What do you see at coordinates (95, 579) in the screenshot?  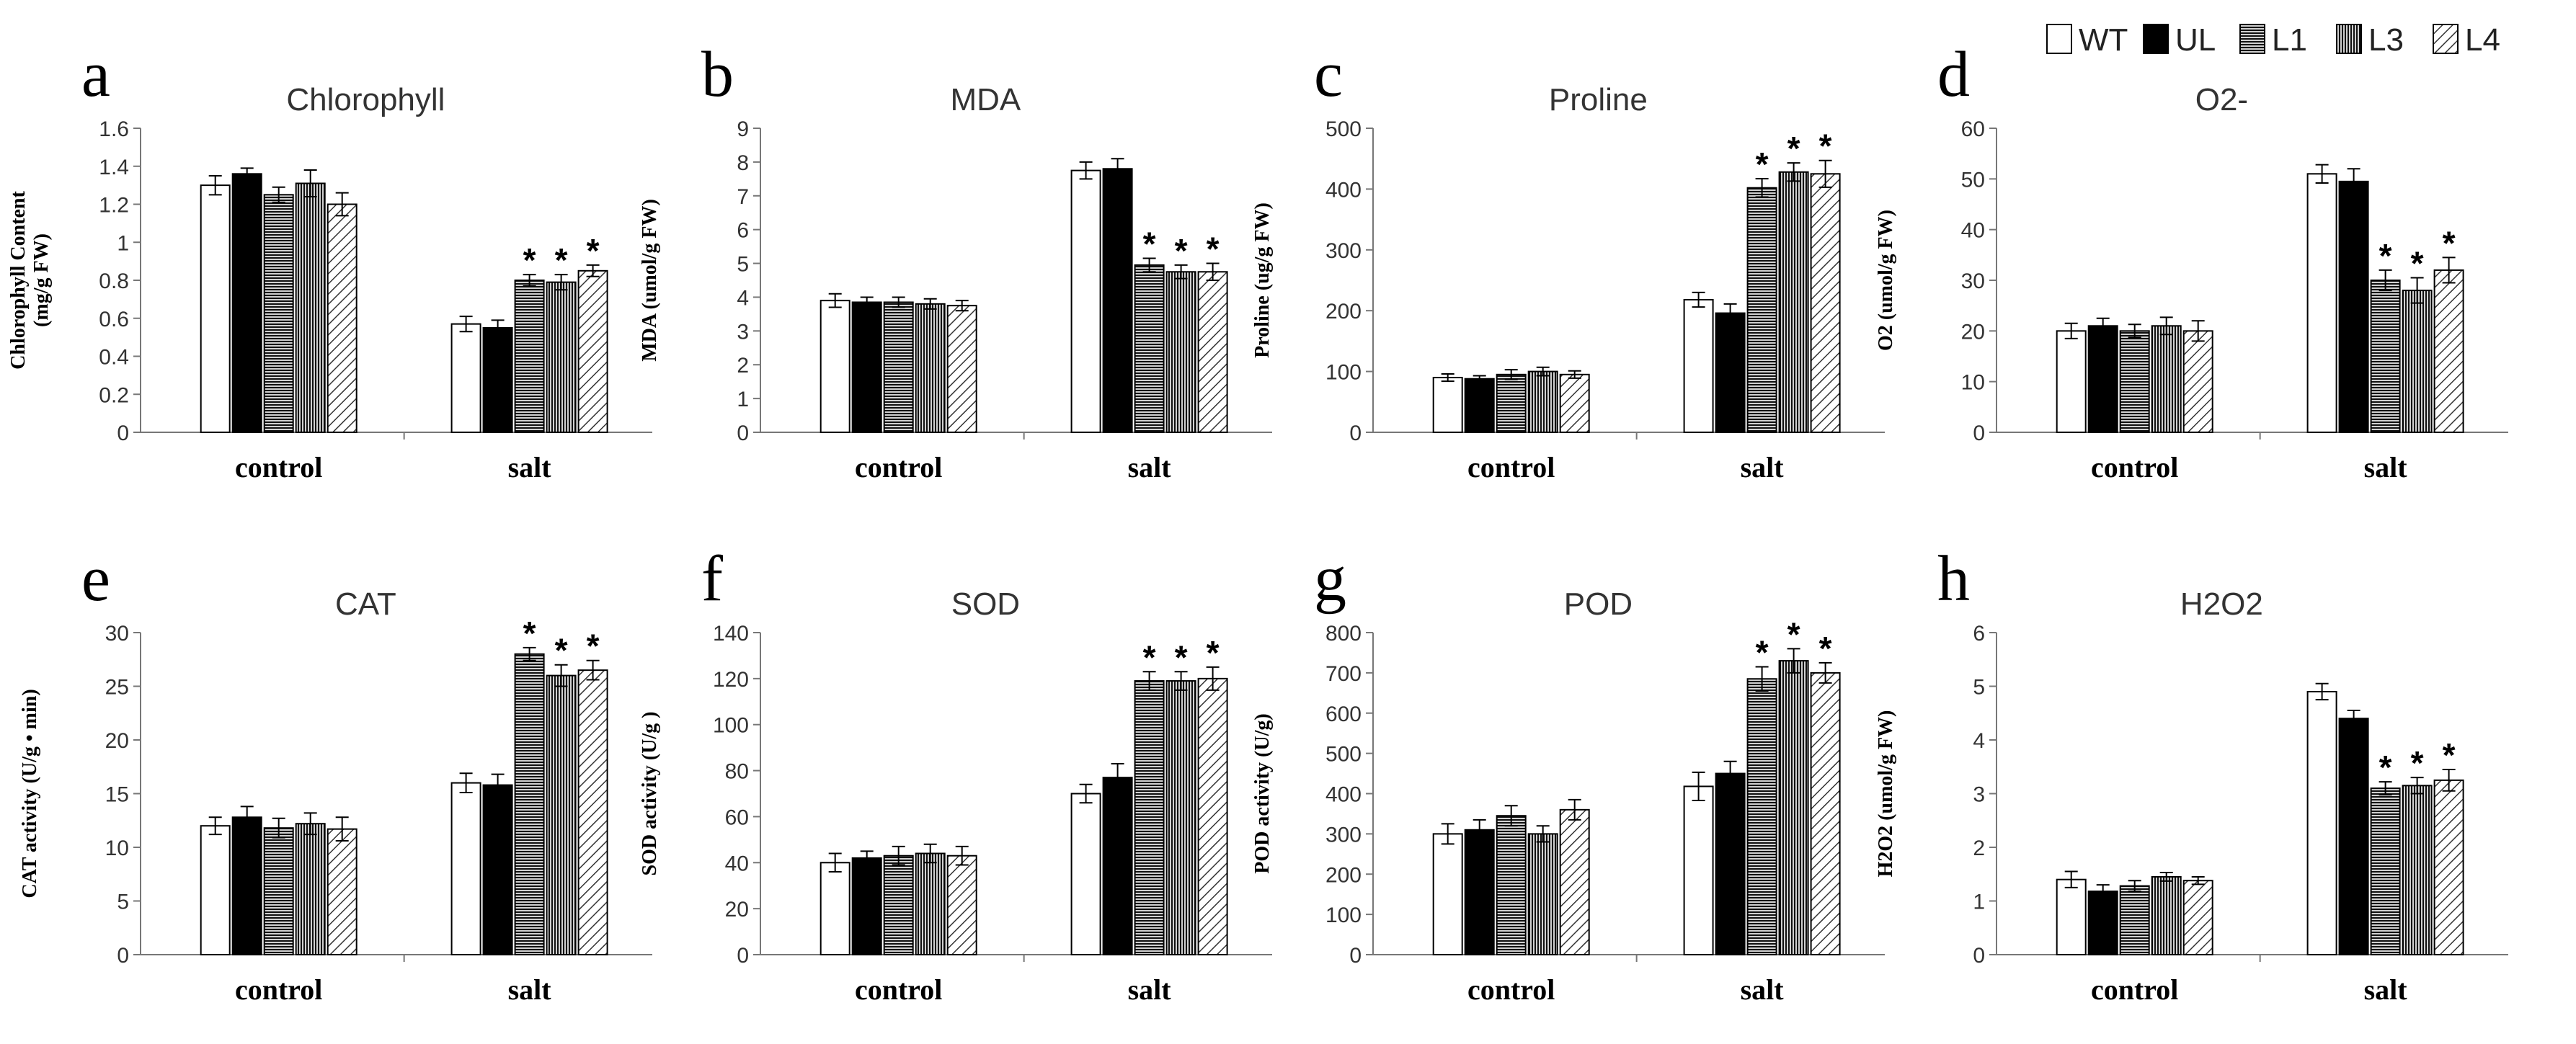 I see `panel-letter: e` at bounding box center [95, 579].